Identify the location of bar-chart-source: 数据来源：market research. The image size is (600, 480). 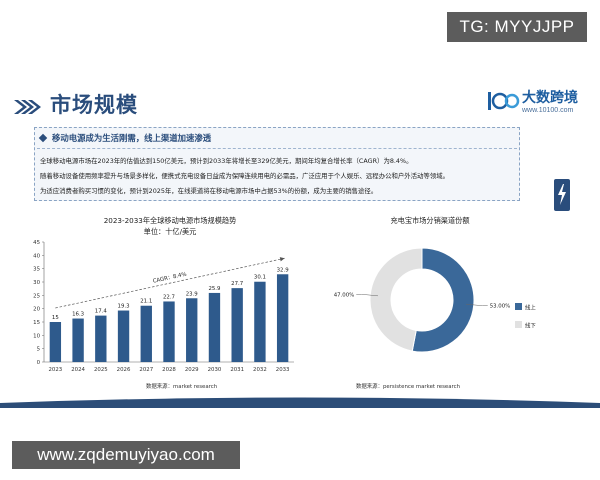
(182, 387).